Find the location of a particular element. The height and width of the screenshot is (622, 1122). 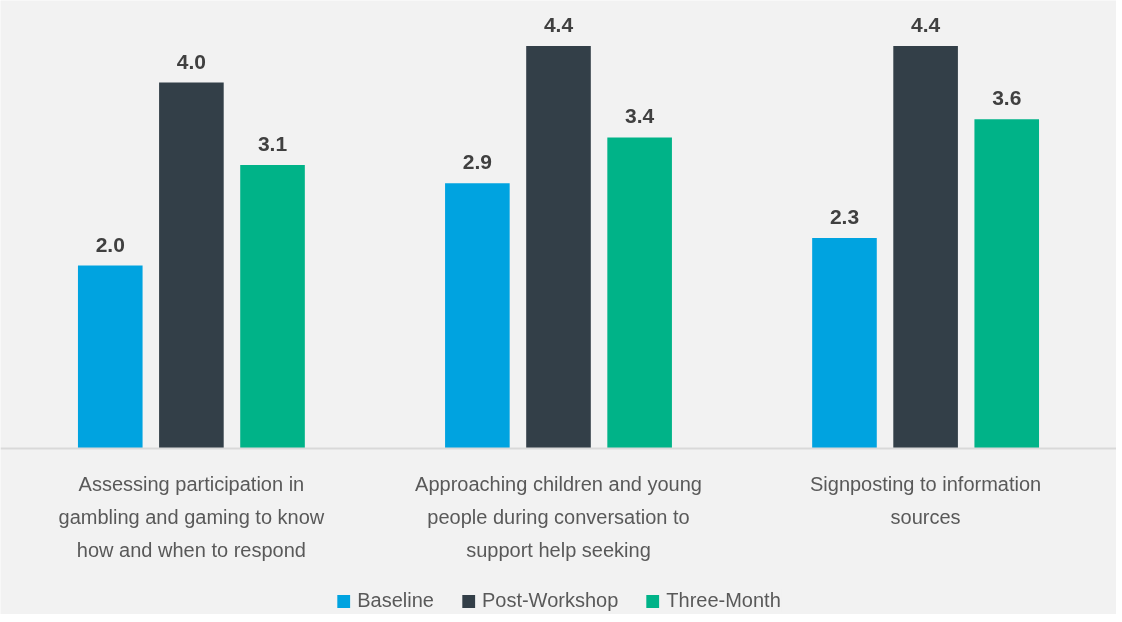

data-label: 2.0 is located at coordinates (110, 244).